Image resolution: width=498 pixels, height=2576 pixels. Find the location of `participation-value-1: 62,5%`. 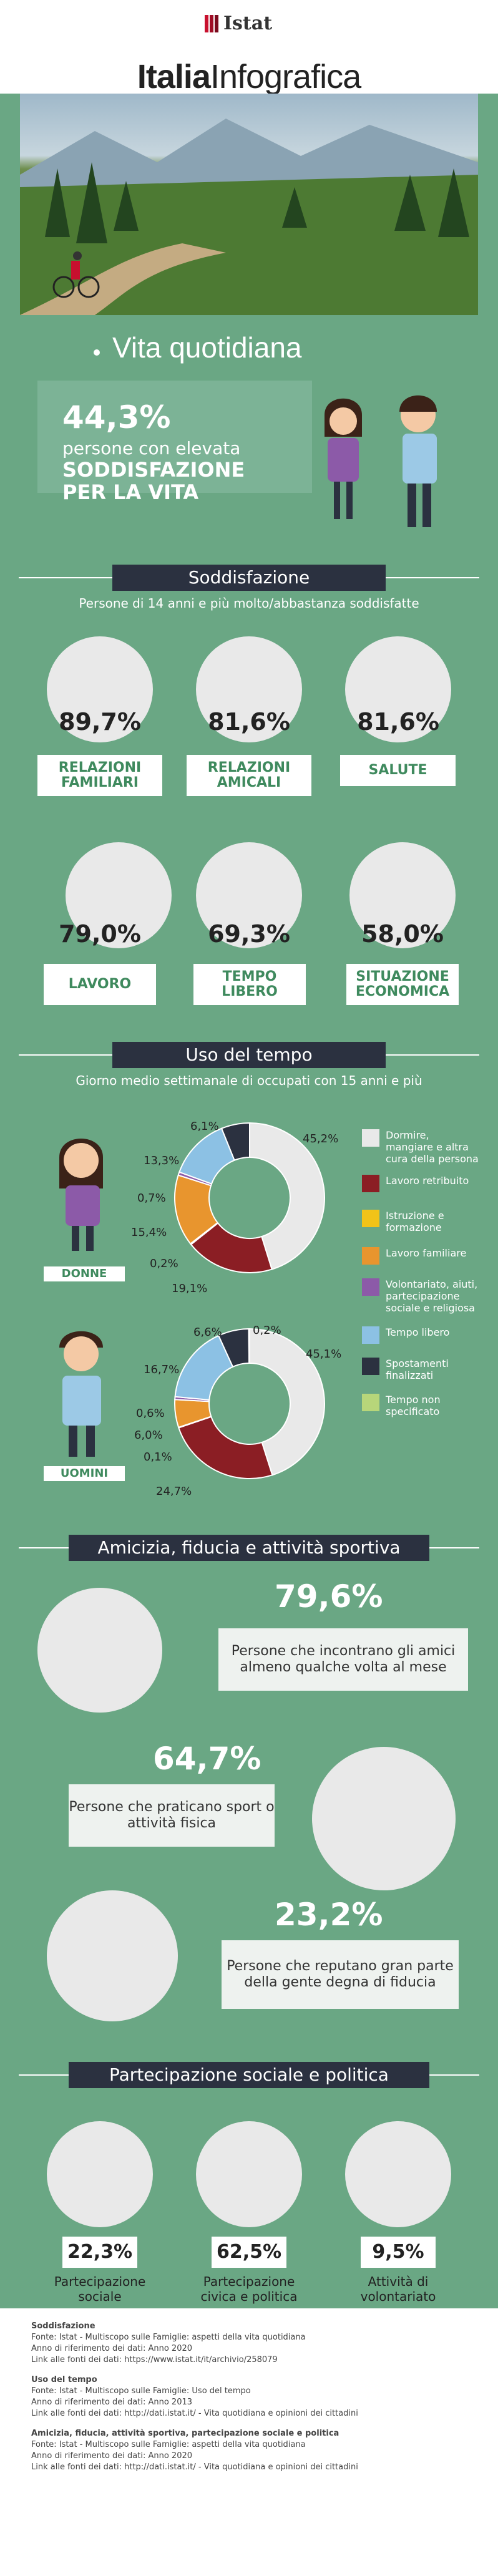

participation-value-1: 62,5% is located at coordinates (249, 2252).